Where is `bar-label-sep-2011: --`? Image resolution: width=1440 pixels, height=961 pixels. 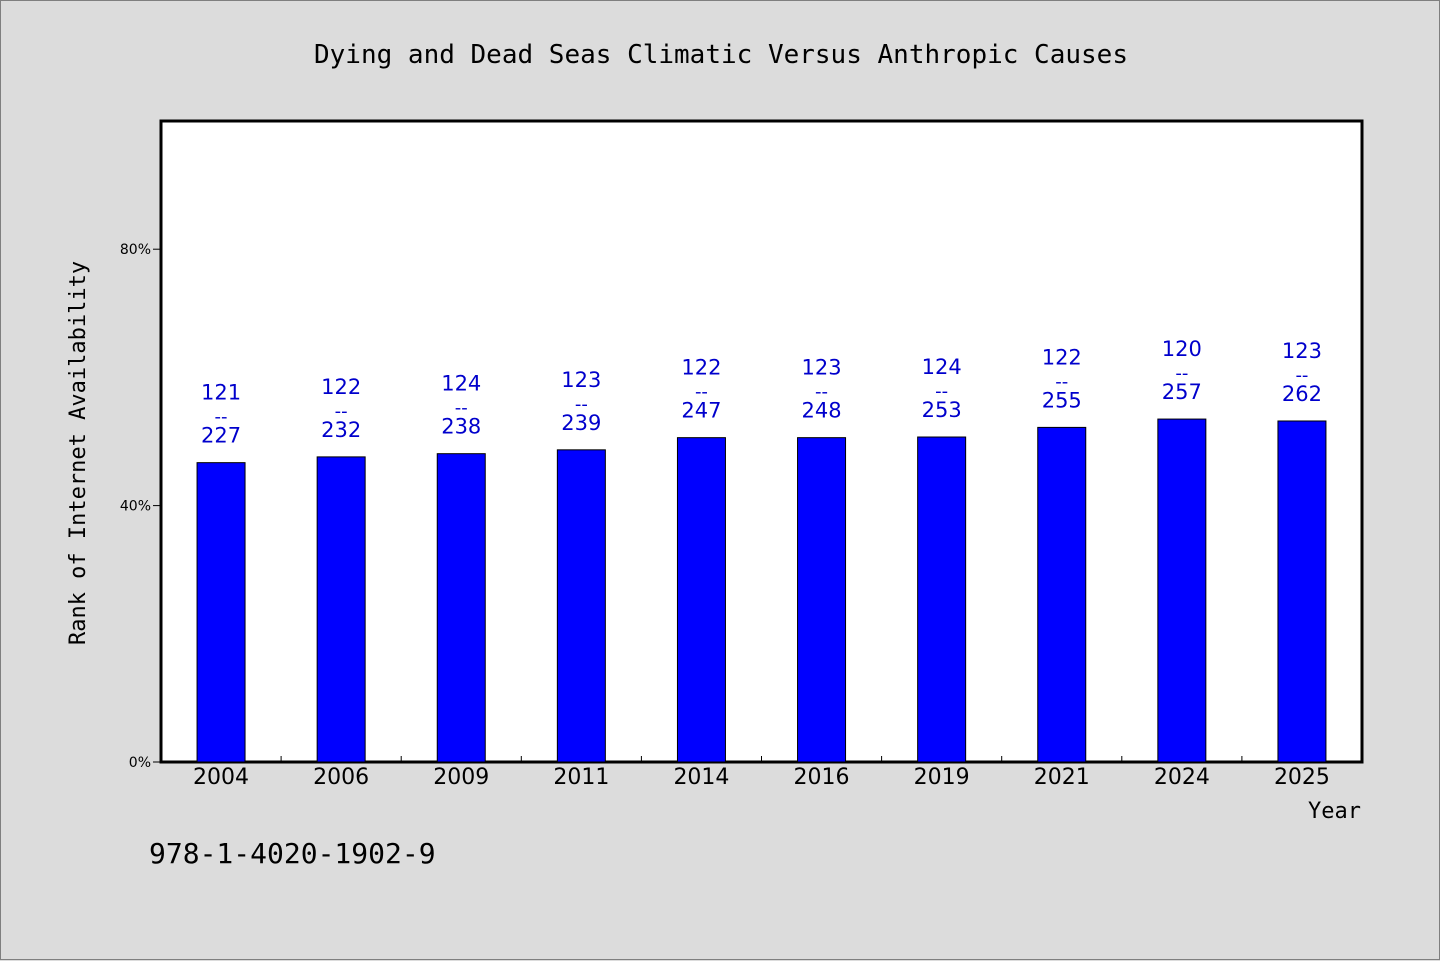
bar-label-sep-2011: -- is located at coordinates (581, 404).